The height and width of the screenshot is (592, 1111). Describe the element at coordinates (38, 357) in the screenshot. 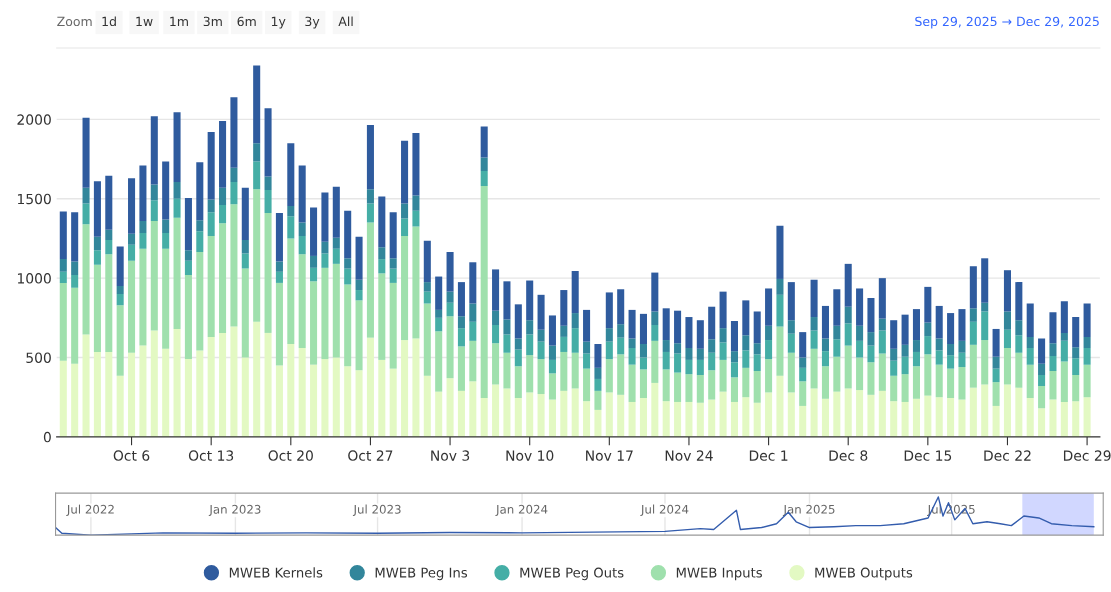

I see `y-tick-label: 500` at that location.